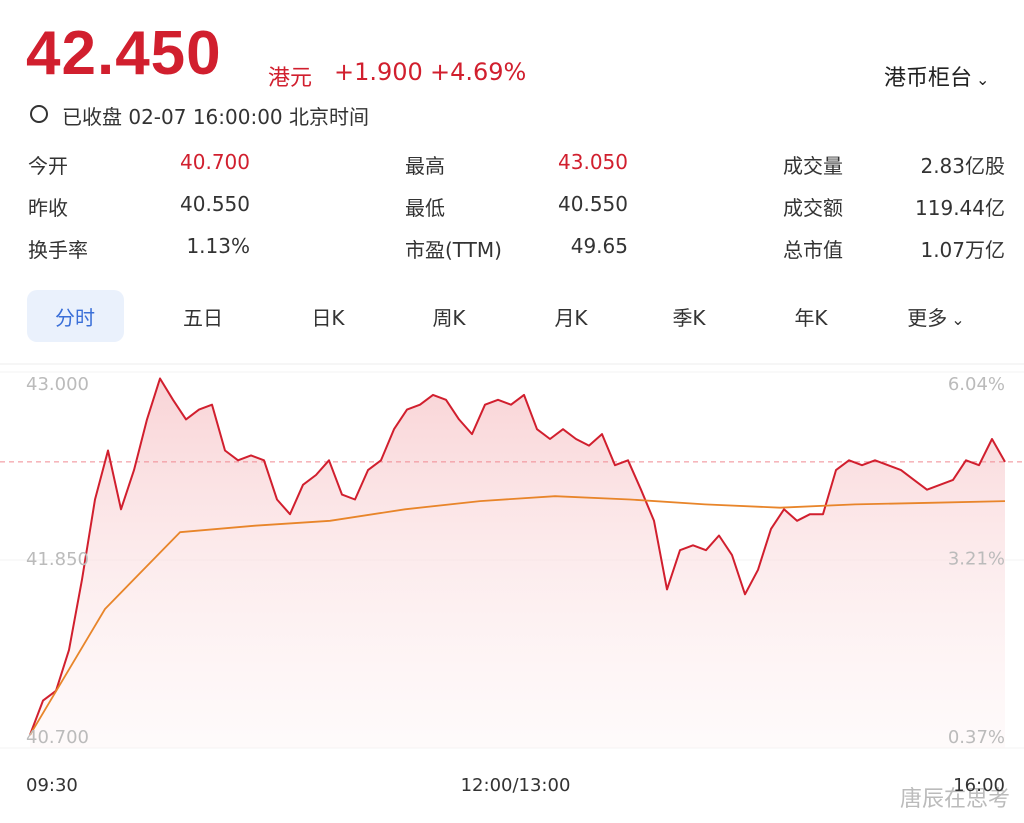  What do you see at coordinates (516, 785) in the screenshot?
I see `x-tick-label: 12:00/13:00` at bounding box center [516, 785].